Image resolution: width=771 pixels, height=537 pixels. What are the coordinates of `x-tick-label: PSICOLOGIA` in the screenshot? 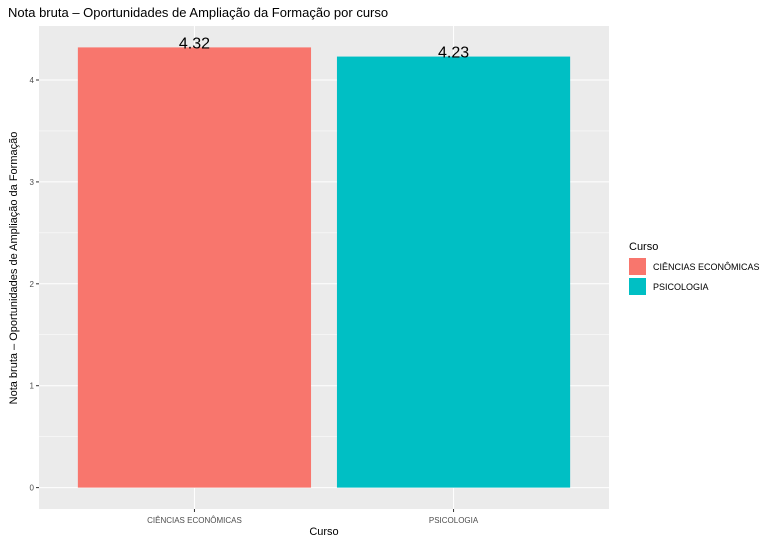 It's located at (454, 520).